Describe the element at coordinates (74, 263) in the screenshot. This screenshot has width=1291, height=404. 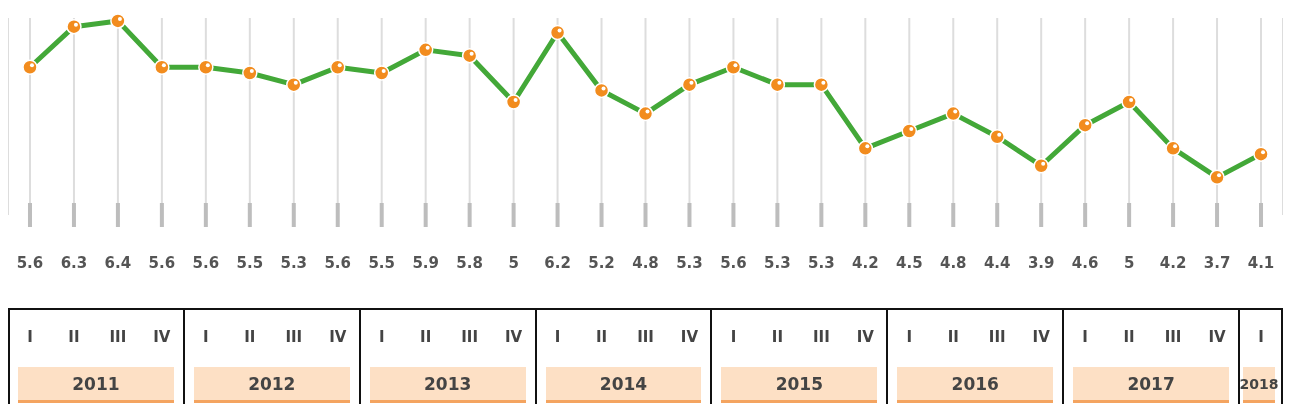
I see `data-label: 6.3` at that location.